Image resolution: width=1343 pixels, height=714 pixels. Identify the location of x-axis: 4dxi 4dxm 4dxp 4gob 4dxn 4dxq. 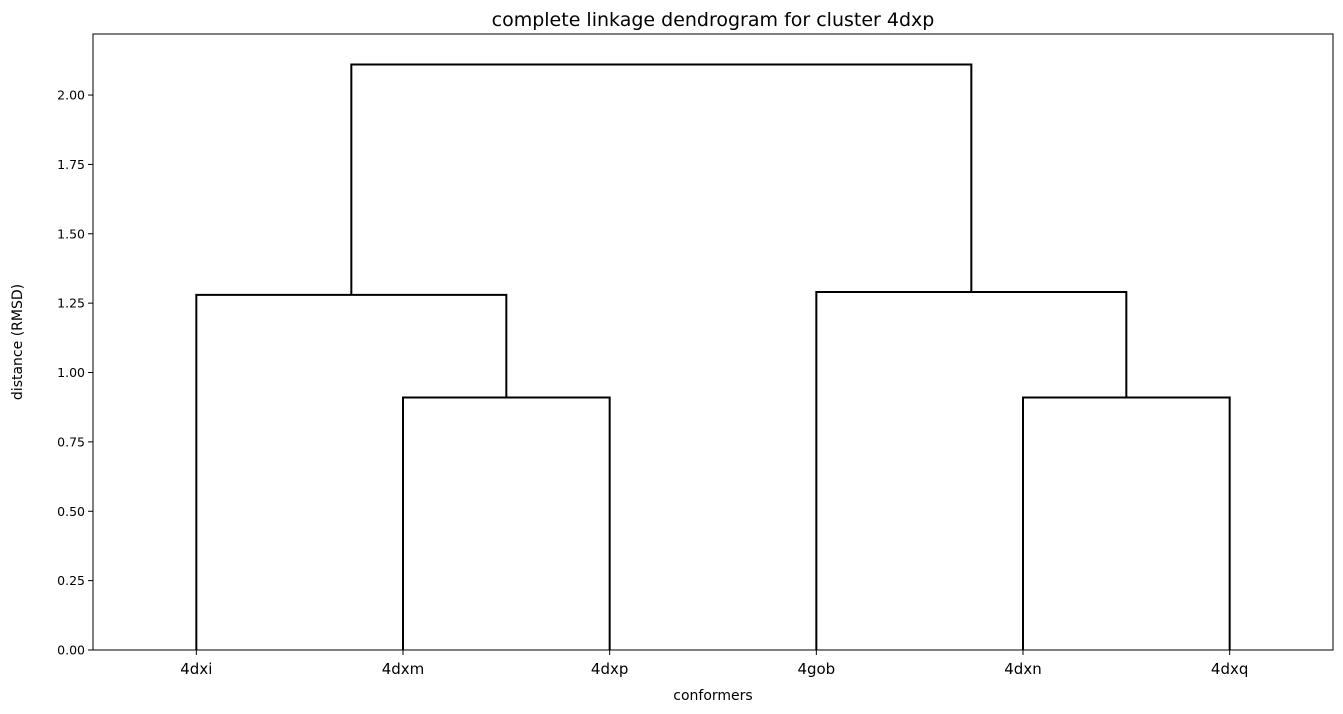
(714, 664).